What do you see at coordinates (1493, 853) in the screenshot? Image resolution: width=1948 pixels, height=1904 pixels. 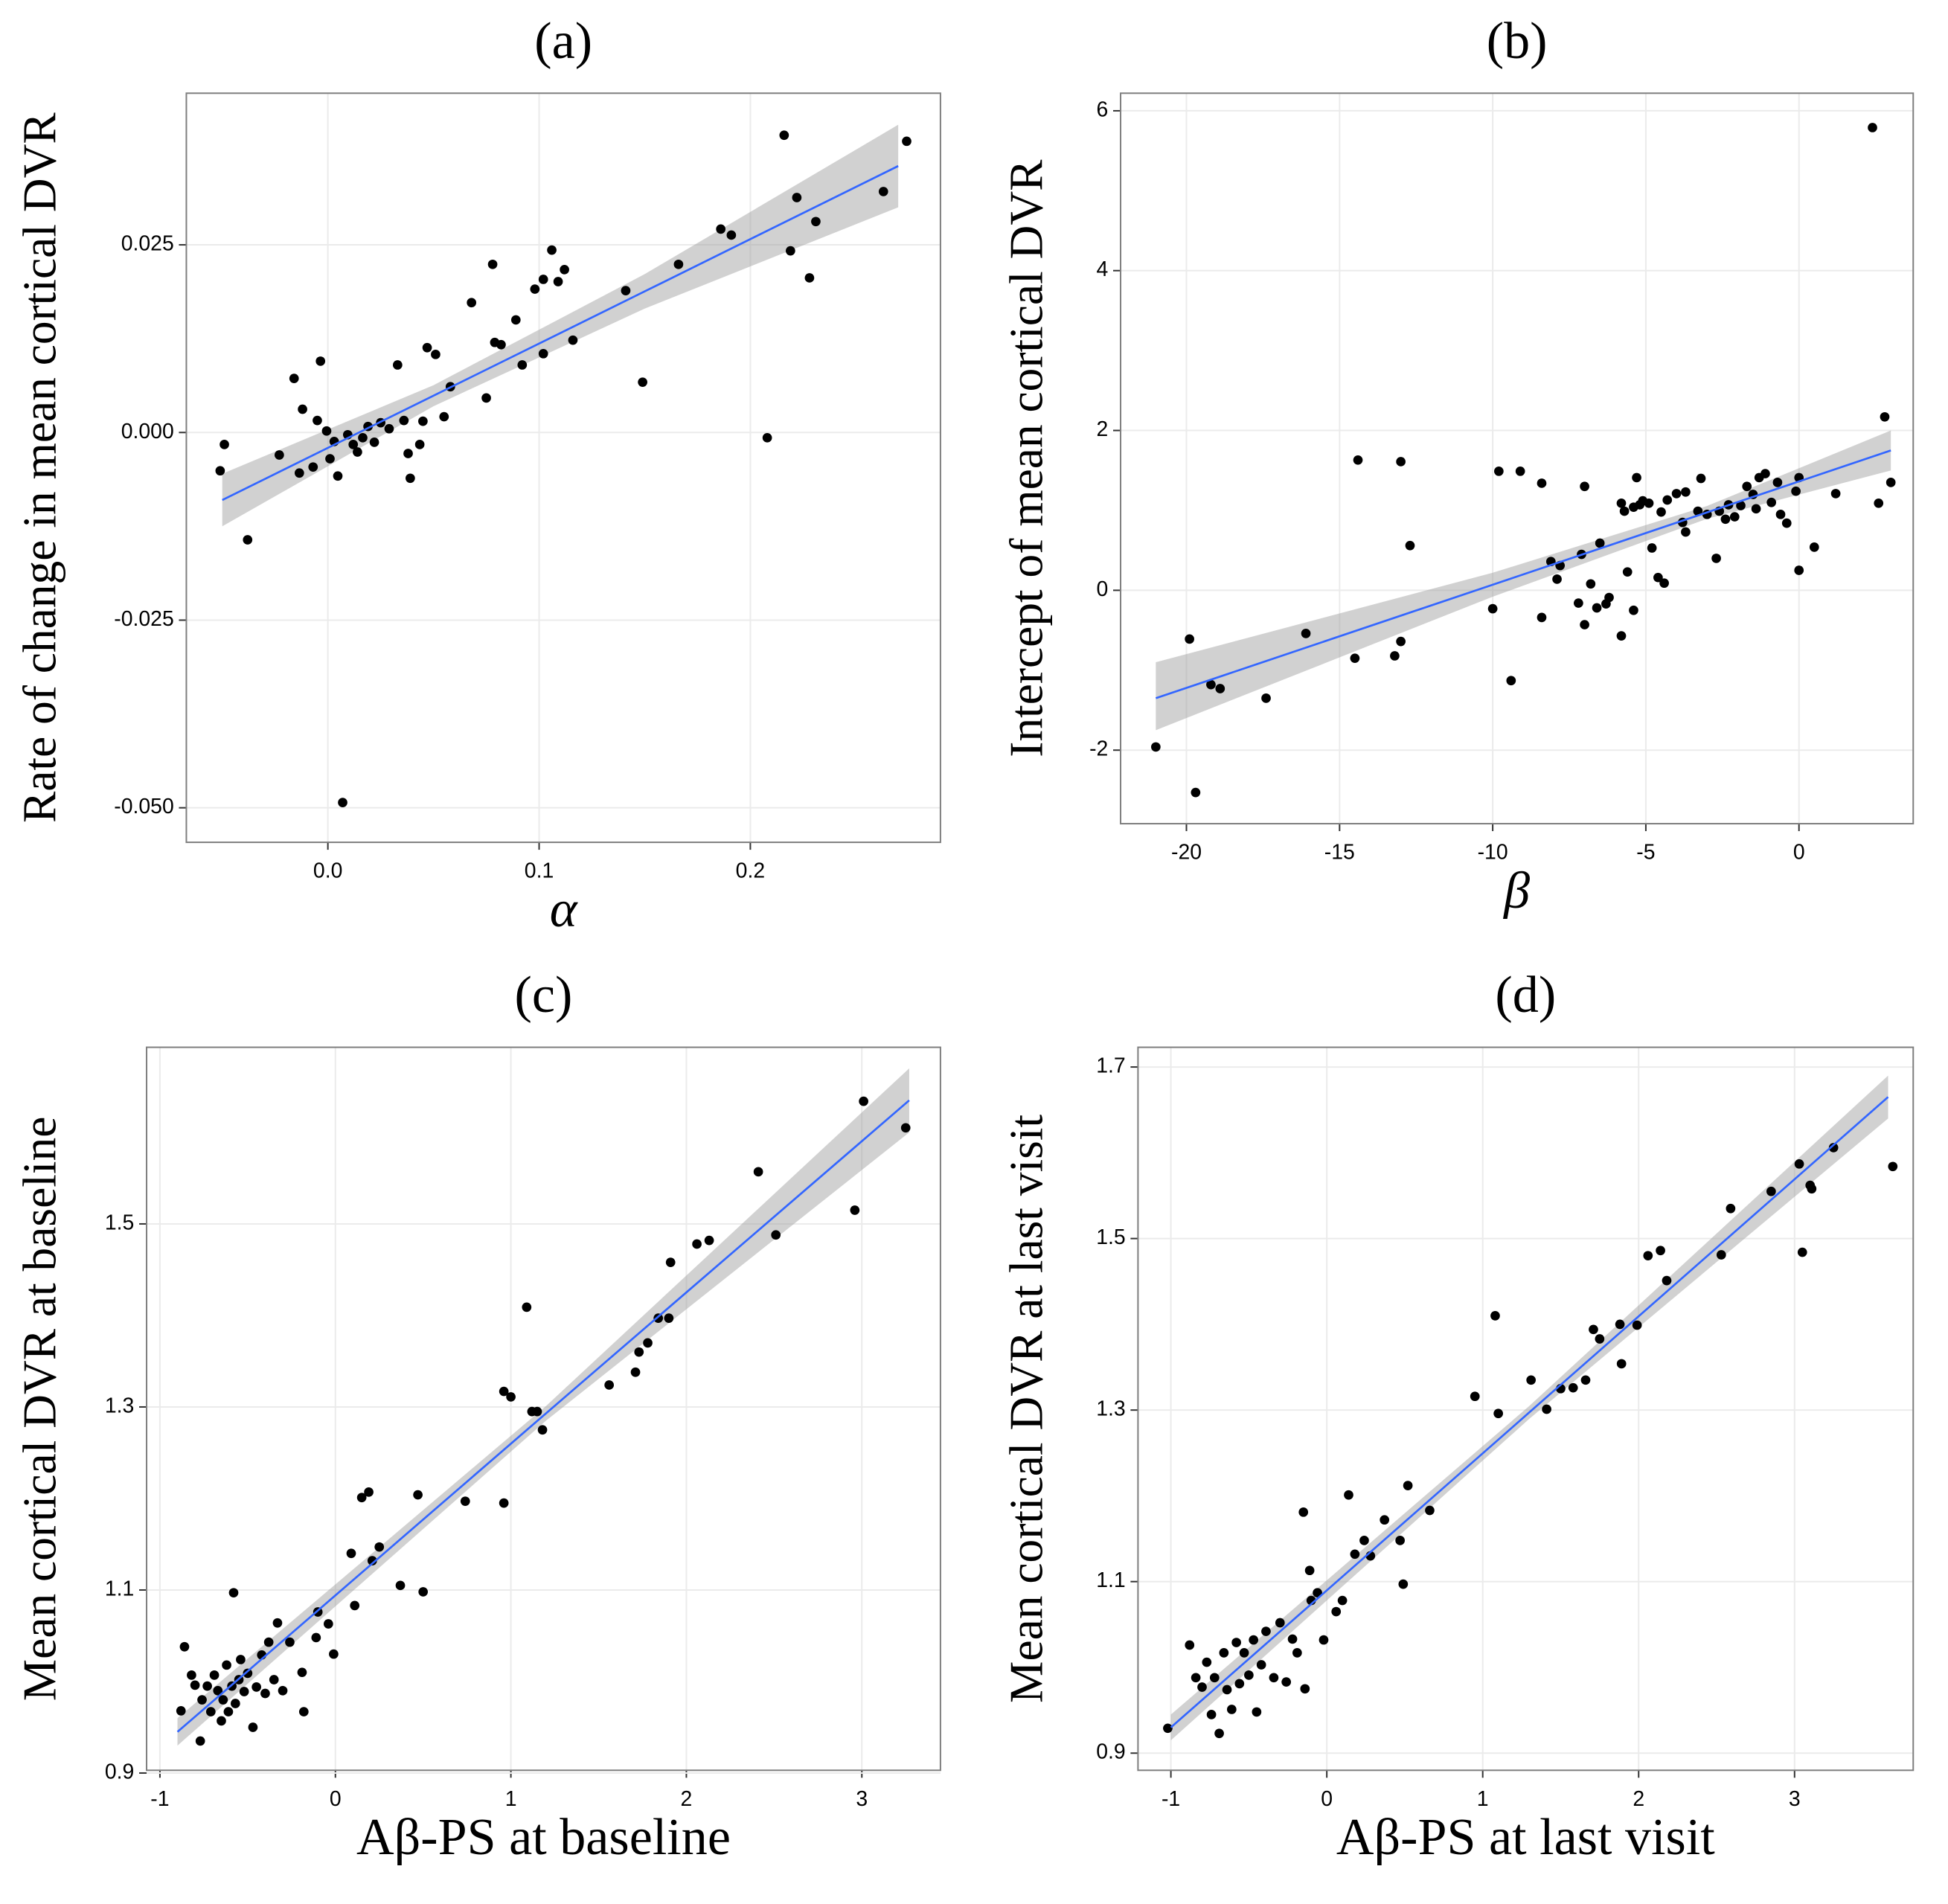 I see `x-tick-label: -10` at bounding box center [1493, 853].